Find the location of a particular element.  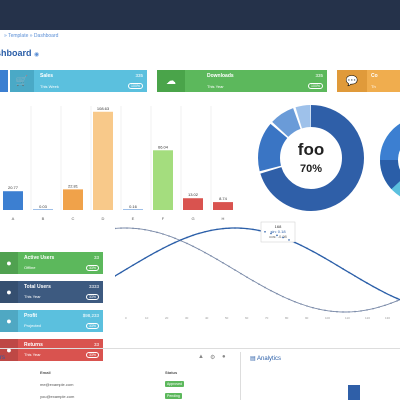

bar-D is located at coordinates (103, 160).